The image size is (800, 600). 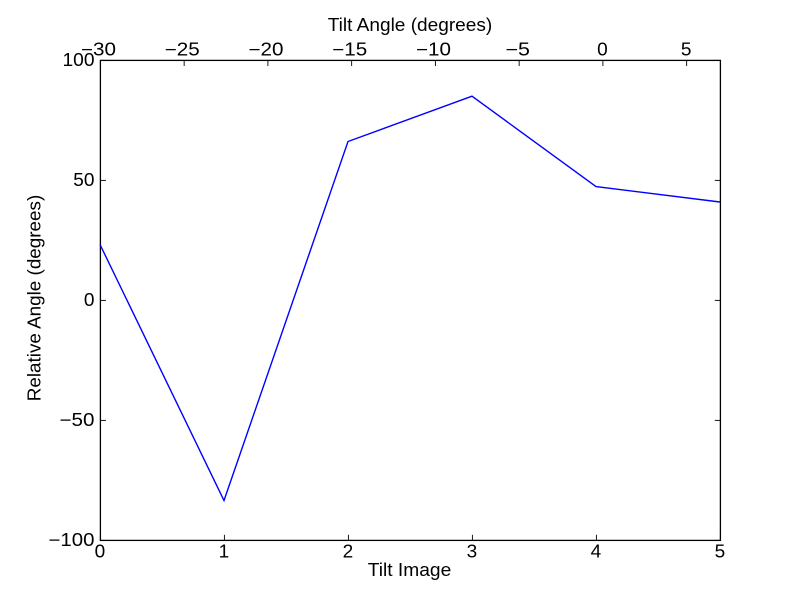 What do you see at coordinates (72, 540) in the screenshot?
I see `svg-text: −100` at bounding box center [72, 540].